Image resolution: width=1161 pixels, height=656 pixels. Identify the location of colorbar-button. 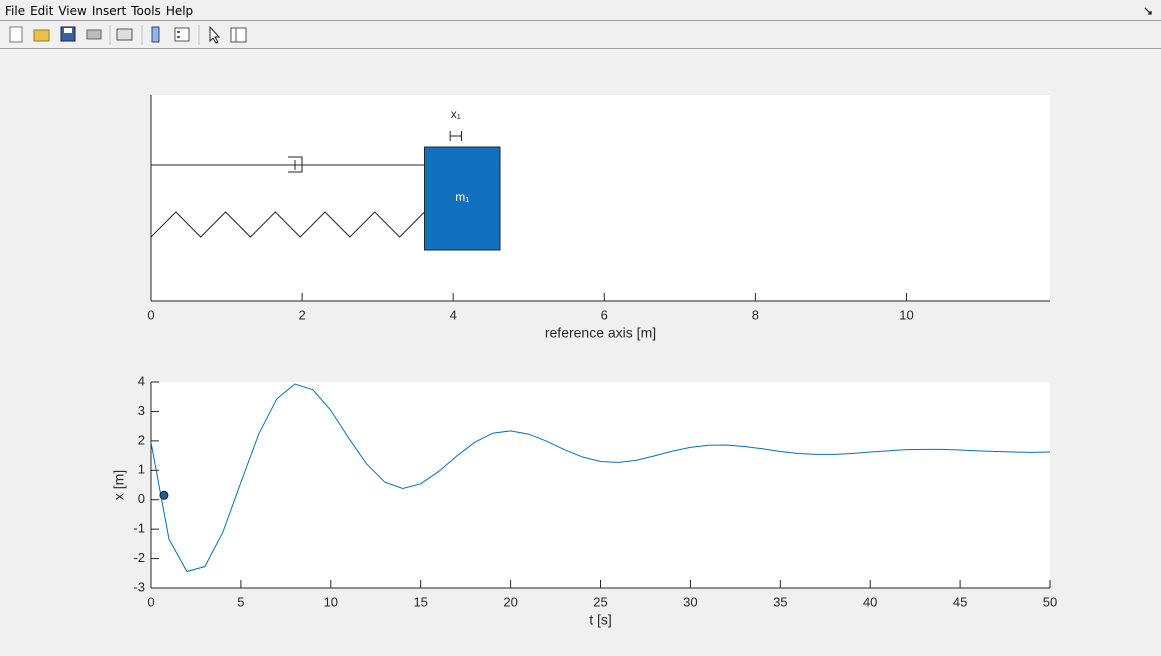
(155, 34).